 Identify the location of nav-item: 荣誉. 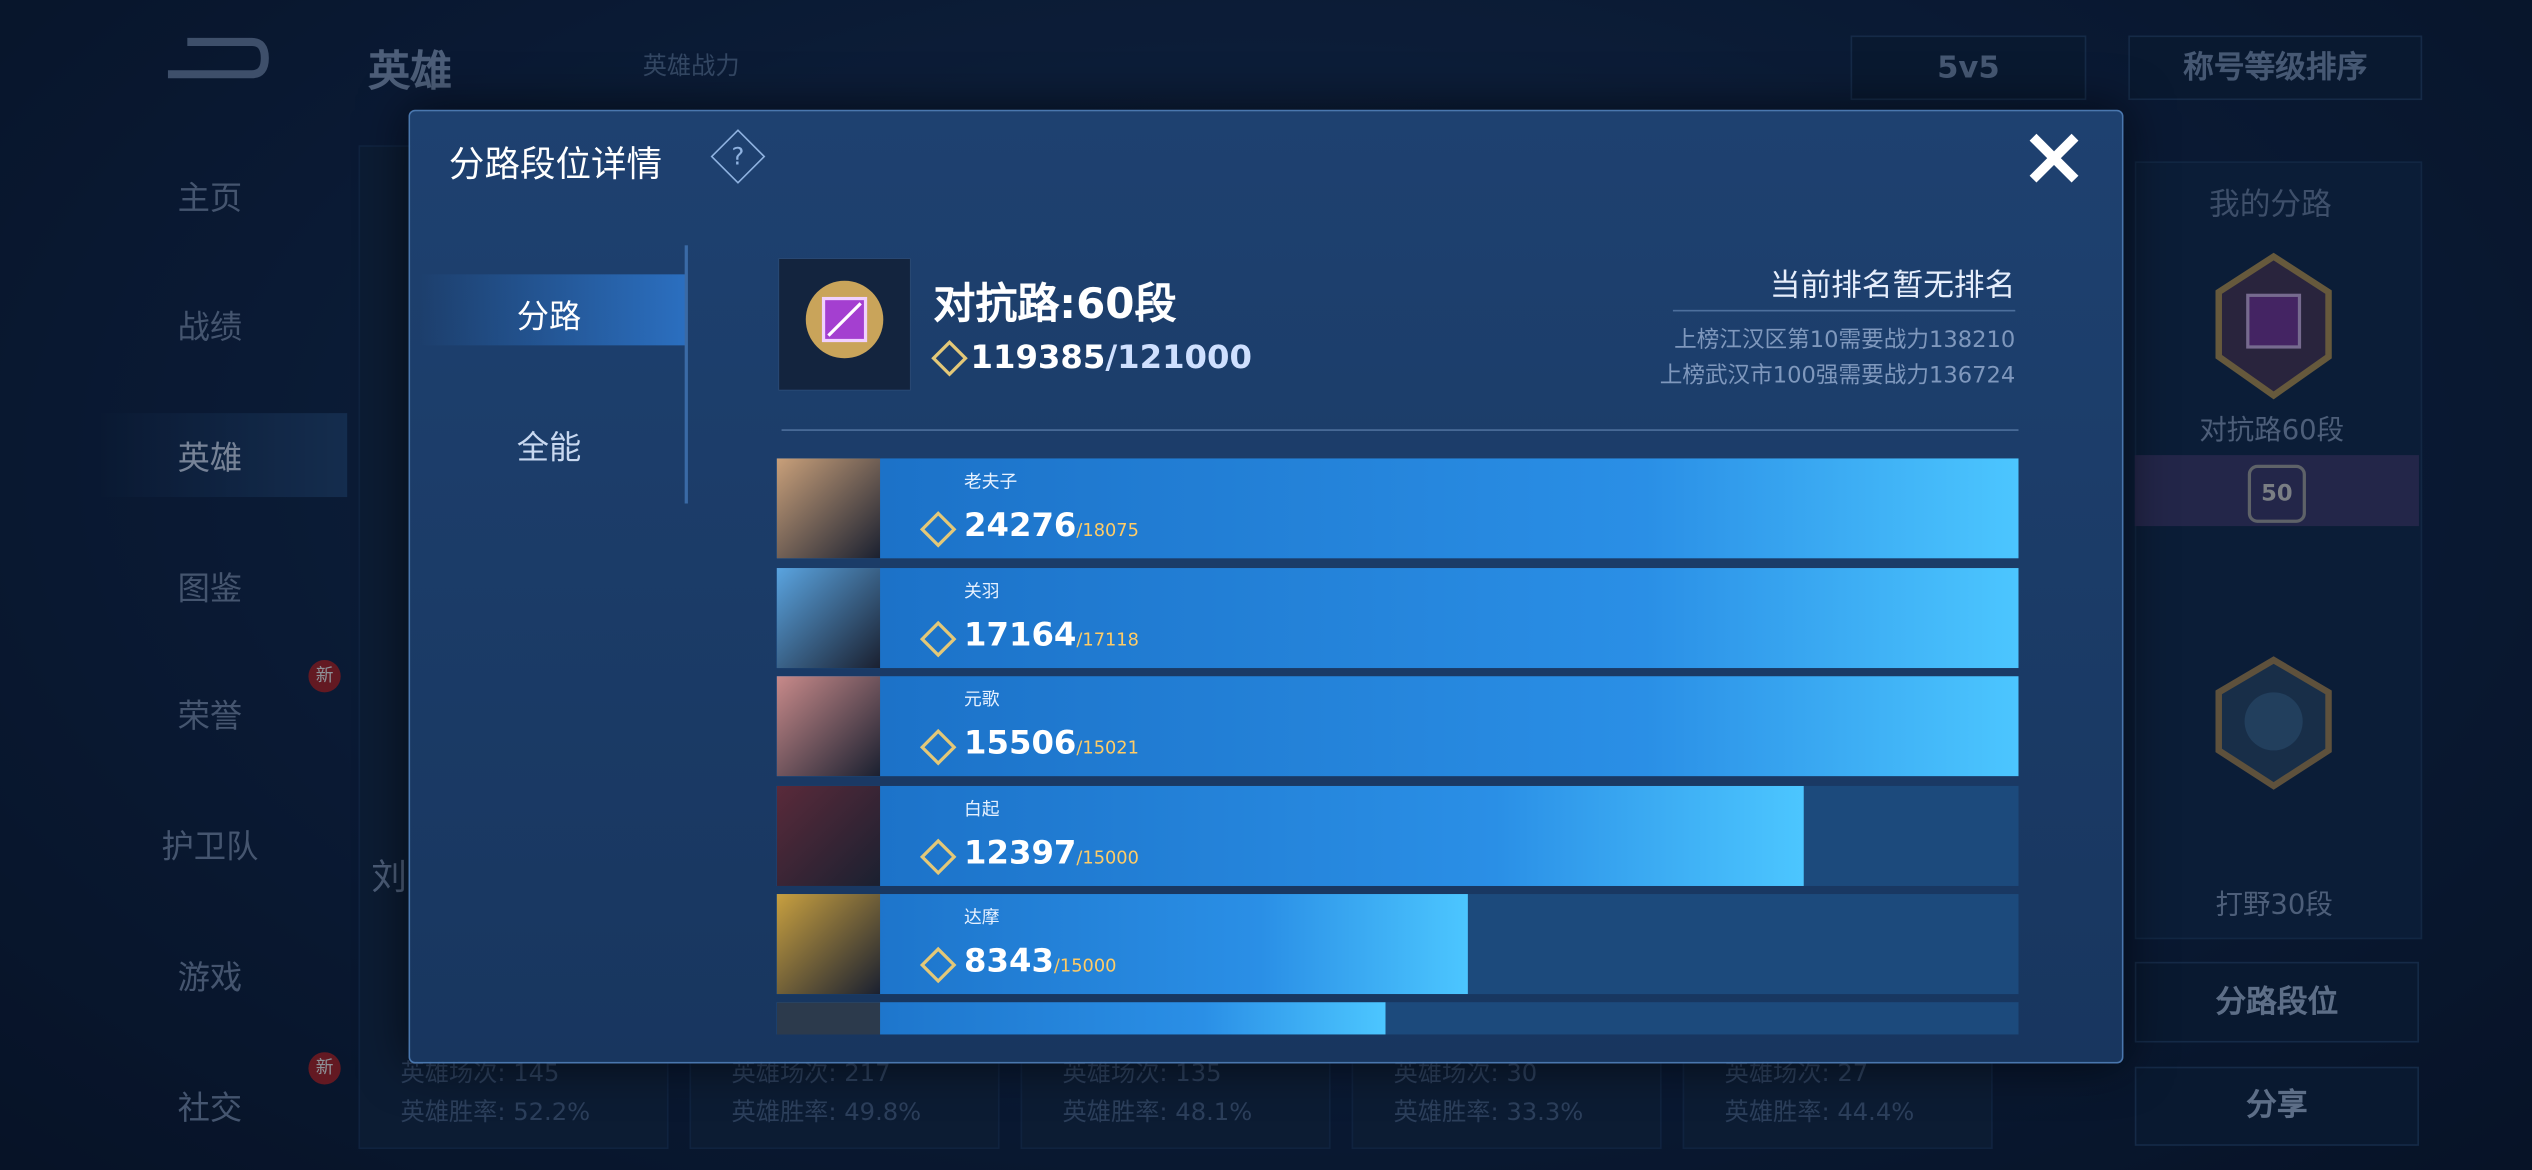
(210, 716).